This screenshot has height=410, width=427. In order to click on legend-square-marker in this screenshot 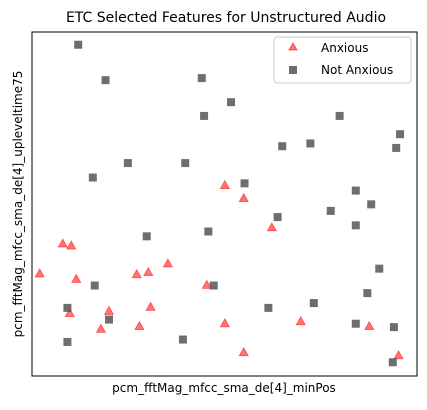, I will do `click(293, 70)`.